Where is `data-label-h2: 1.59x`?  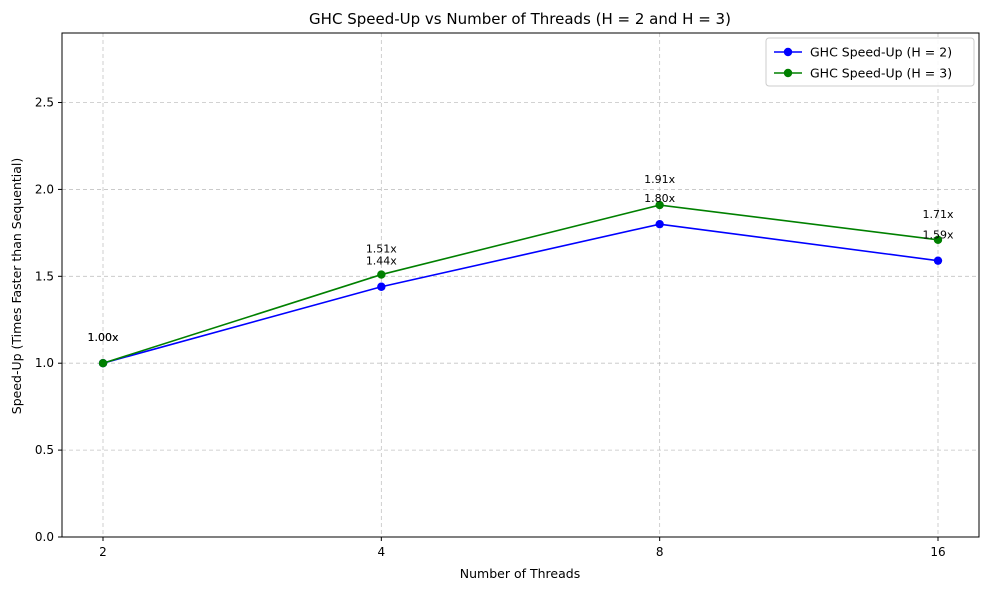
data-label-h2: 1.59x is located at coordinates (937, 235).